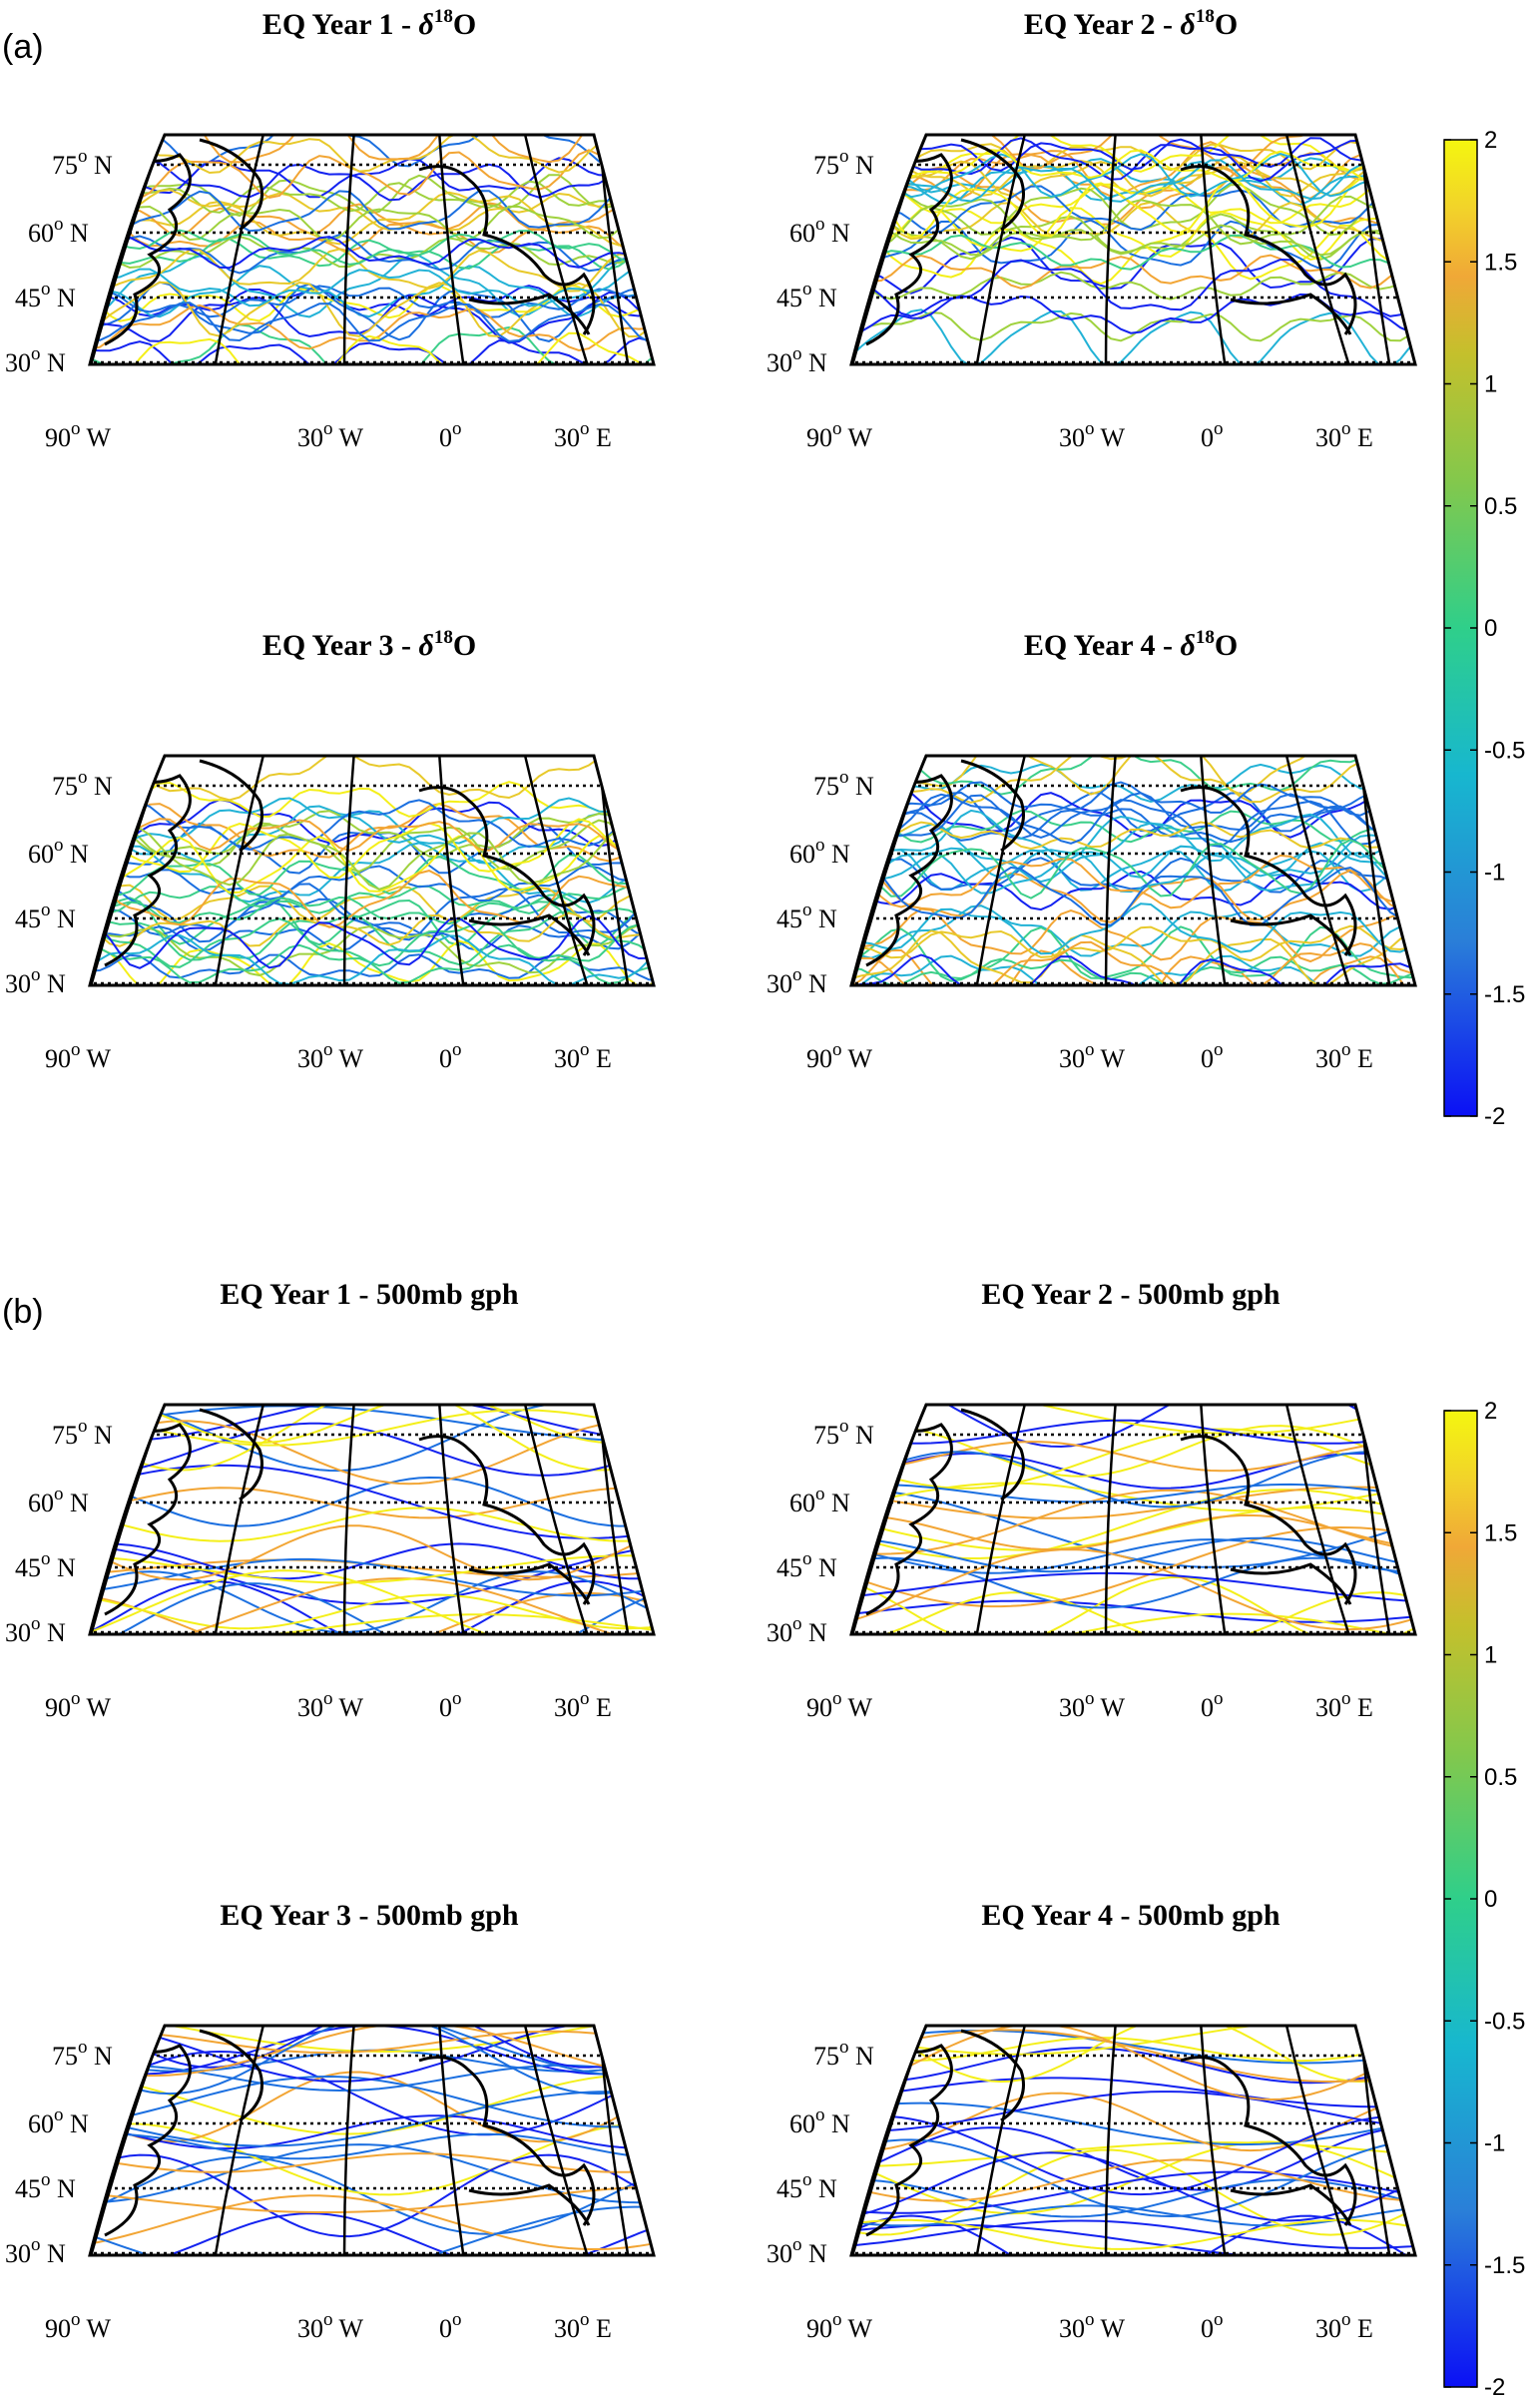 The width and height of the screenshot is (1540, 2396). Describe the element at coordinates (58, 231) in the screenshot. I see `latitude-label: 60o N` at that location.